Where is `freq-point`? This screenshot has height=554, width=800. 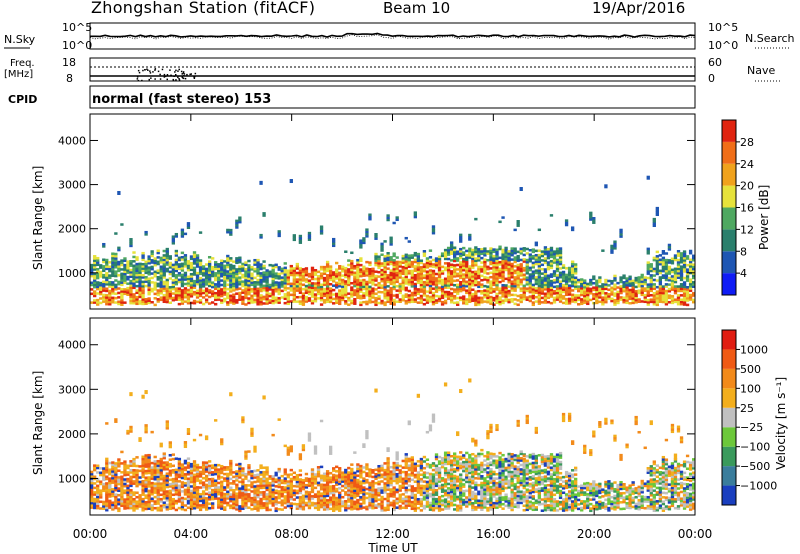
freq-point is located at coordinates (164, 74).